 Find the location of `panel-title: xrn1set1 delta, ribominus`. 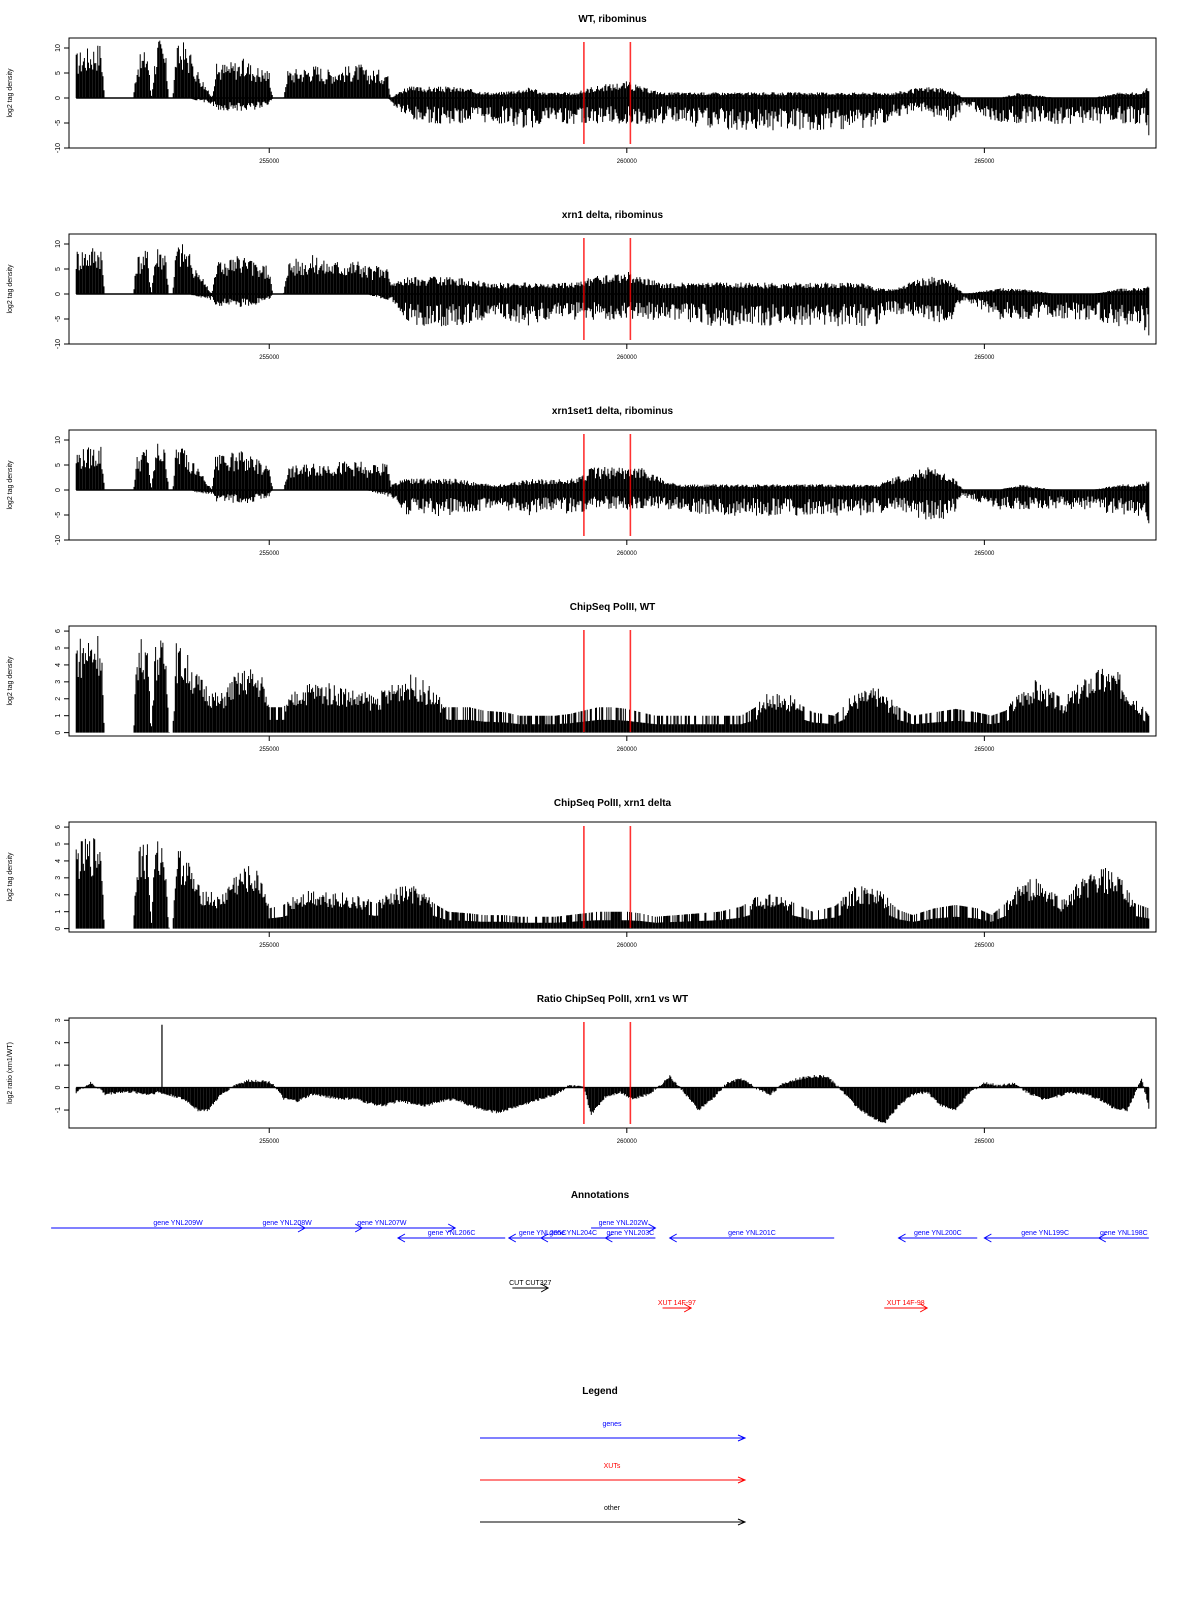

panel-title: xrn1set1 delta, ribominus is located at coordinates (613, 411).